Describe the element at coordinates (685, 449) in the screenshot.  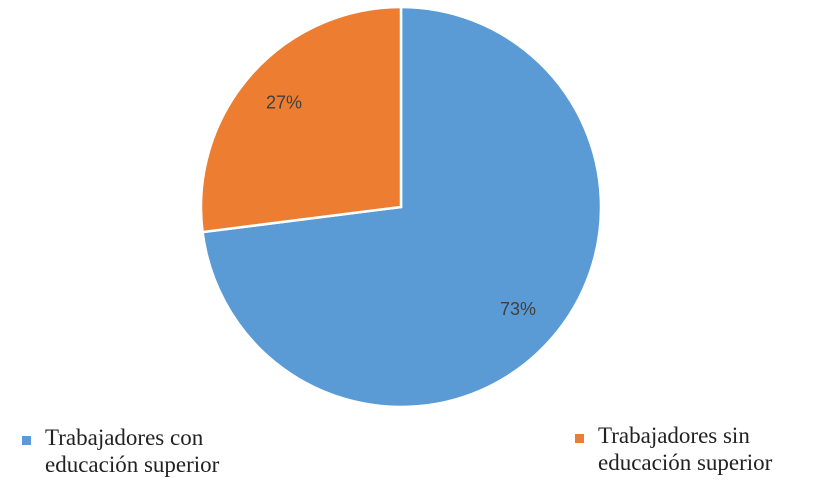
I see `legend-label: Trabajadores sin educación superior` at that location.